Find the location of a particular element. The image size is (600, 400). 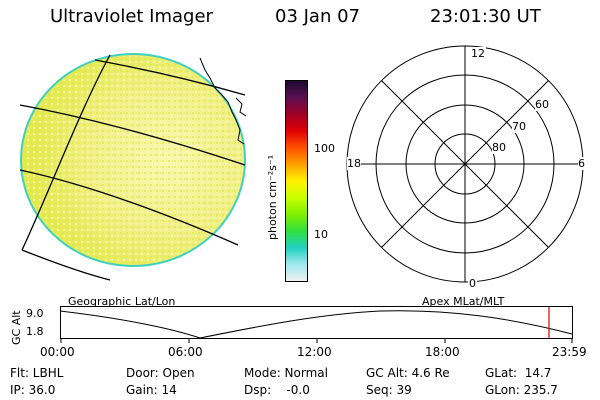

door-status: Door: Open is located at coordinates (160, 373).